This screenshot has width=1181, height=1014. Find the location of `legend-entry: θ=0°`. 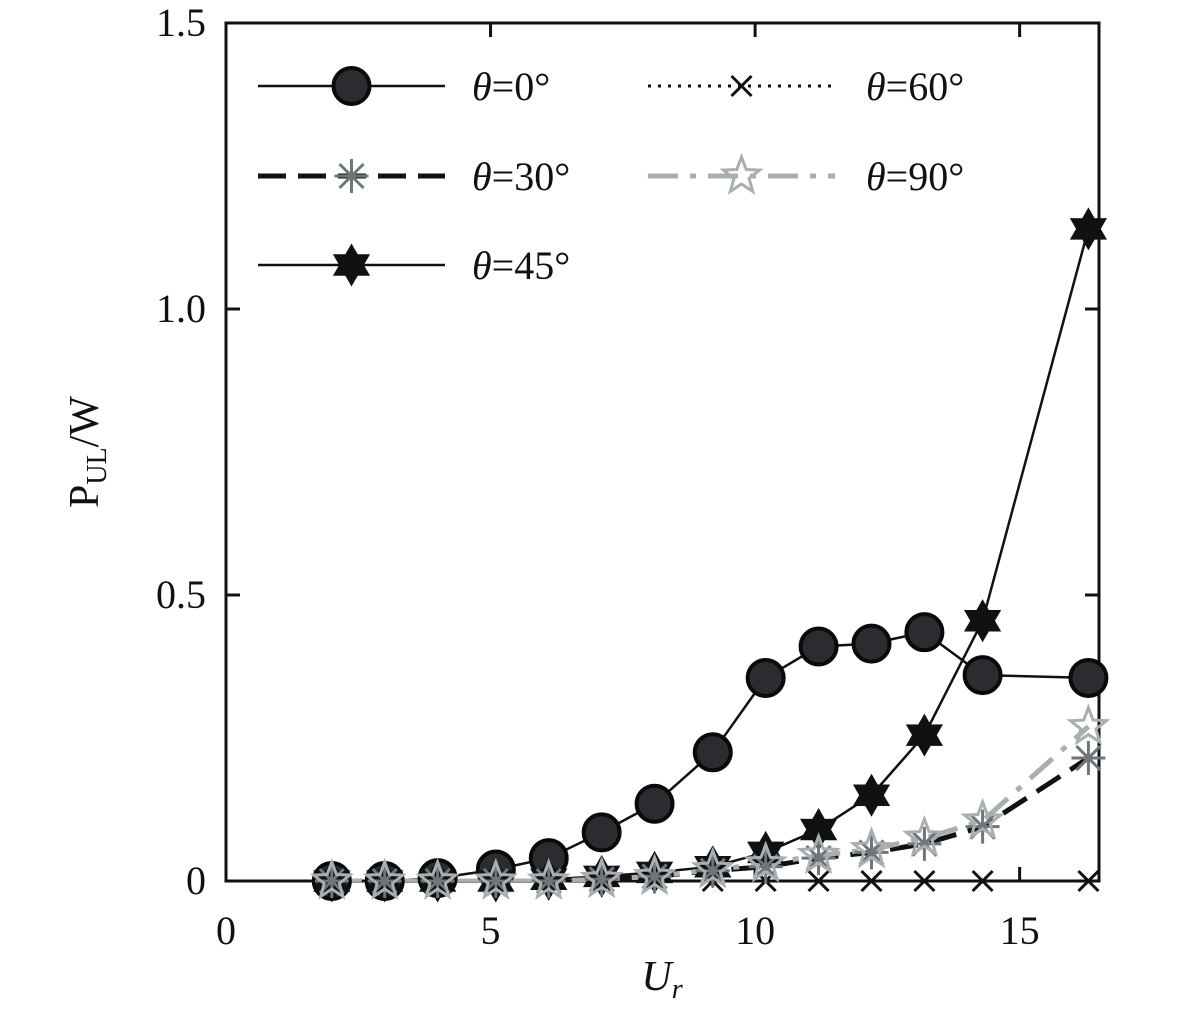

legend-entry: θ=0° is located at coordinates (404, 86).